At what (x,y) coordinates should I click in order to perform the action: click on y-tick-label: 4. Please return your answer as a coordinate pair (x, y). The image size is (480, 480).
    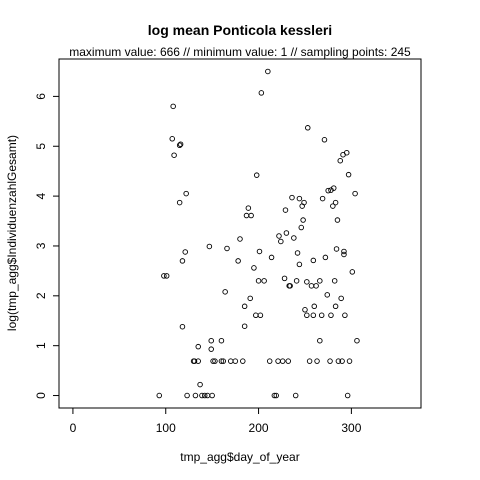
    Looking at the image, I should click on (41, 195).